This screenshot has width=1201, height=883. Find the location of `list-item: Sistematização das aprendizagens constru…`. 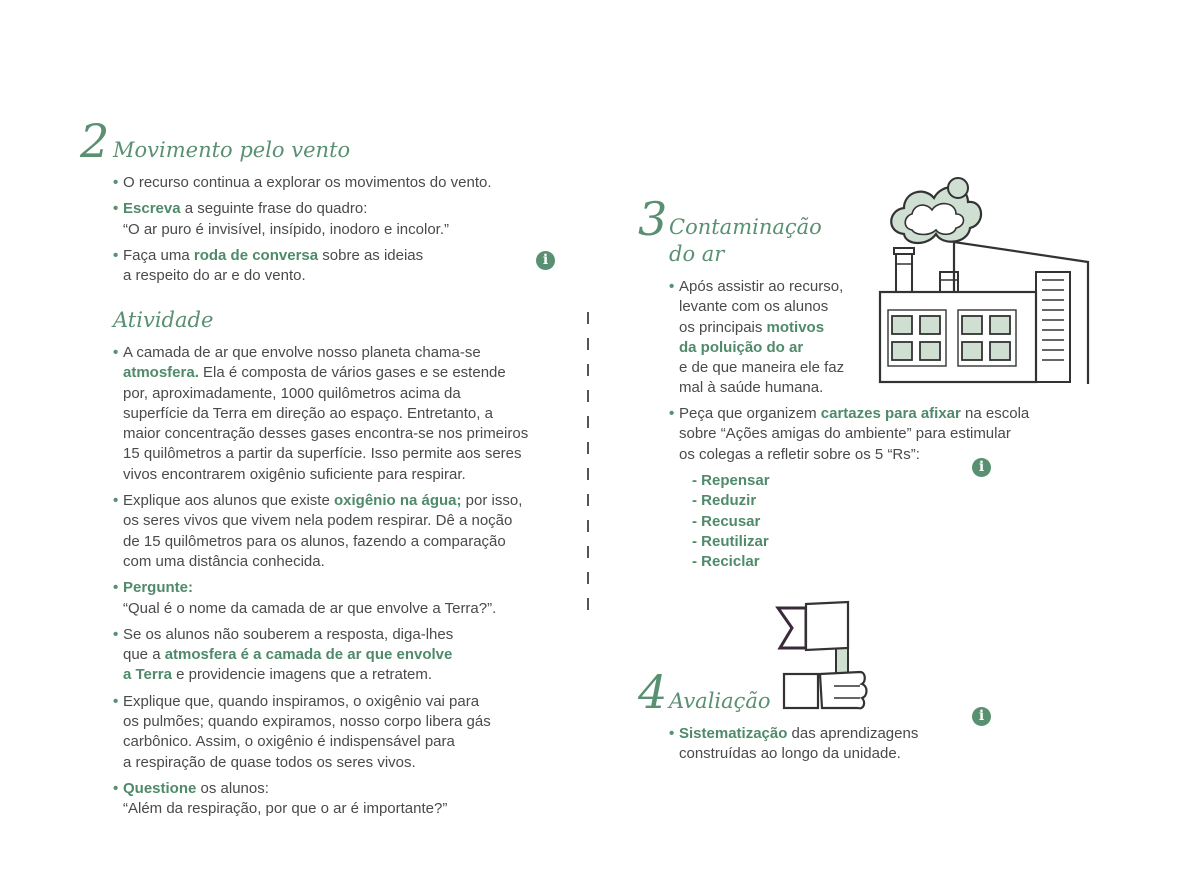

list-item: Sistematização das aprendizagens constru… is located at coordinates (819, 744).